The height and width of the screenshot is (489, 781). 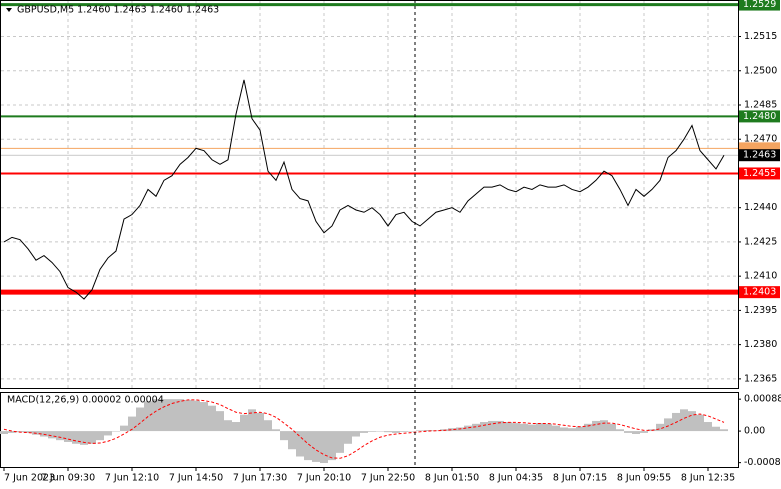 What do you see at coordinates (29, 478) in the screenshot?
I see `x-tick-label: 7 Jun 2023` at bounding box center [29, 478].